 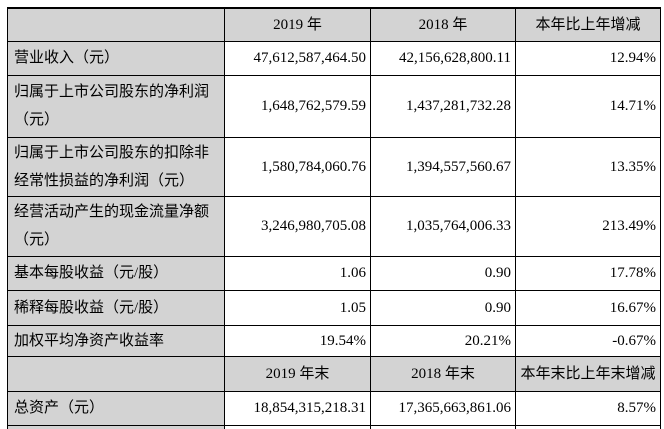 What do you see at coordinates (116, 340) in the screenshot?
I see `row-label: 加权平均净资产收益率` at bounding box center [116, 340].